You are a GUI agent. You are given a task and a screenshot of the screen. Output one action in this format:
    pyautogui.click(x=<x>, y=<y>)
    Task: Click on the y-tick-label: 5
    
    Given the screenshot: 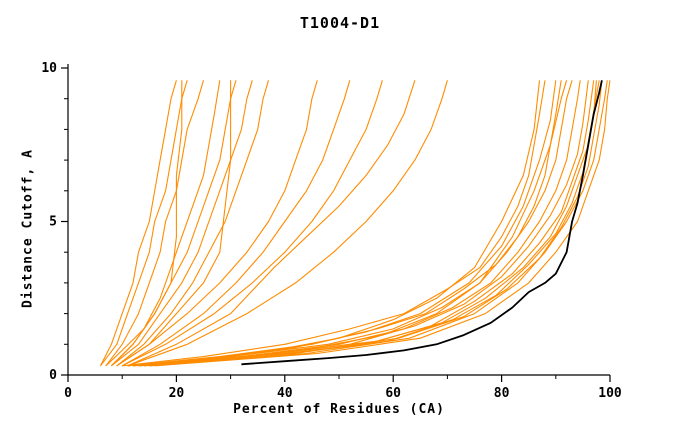 What is the action you would take?
    pyautogui.click(x=53, y=222)
    